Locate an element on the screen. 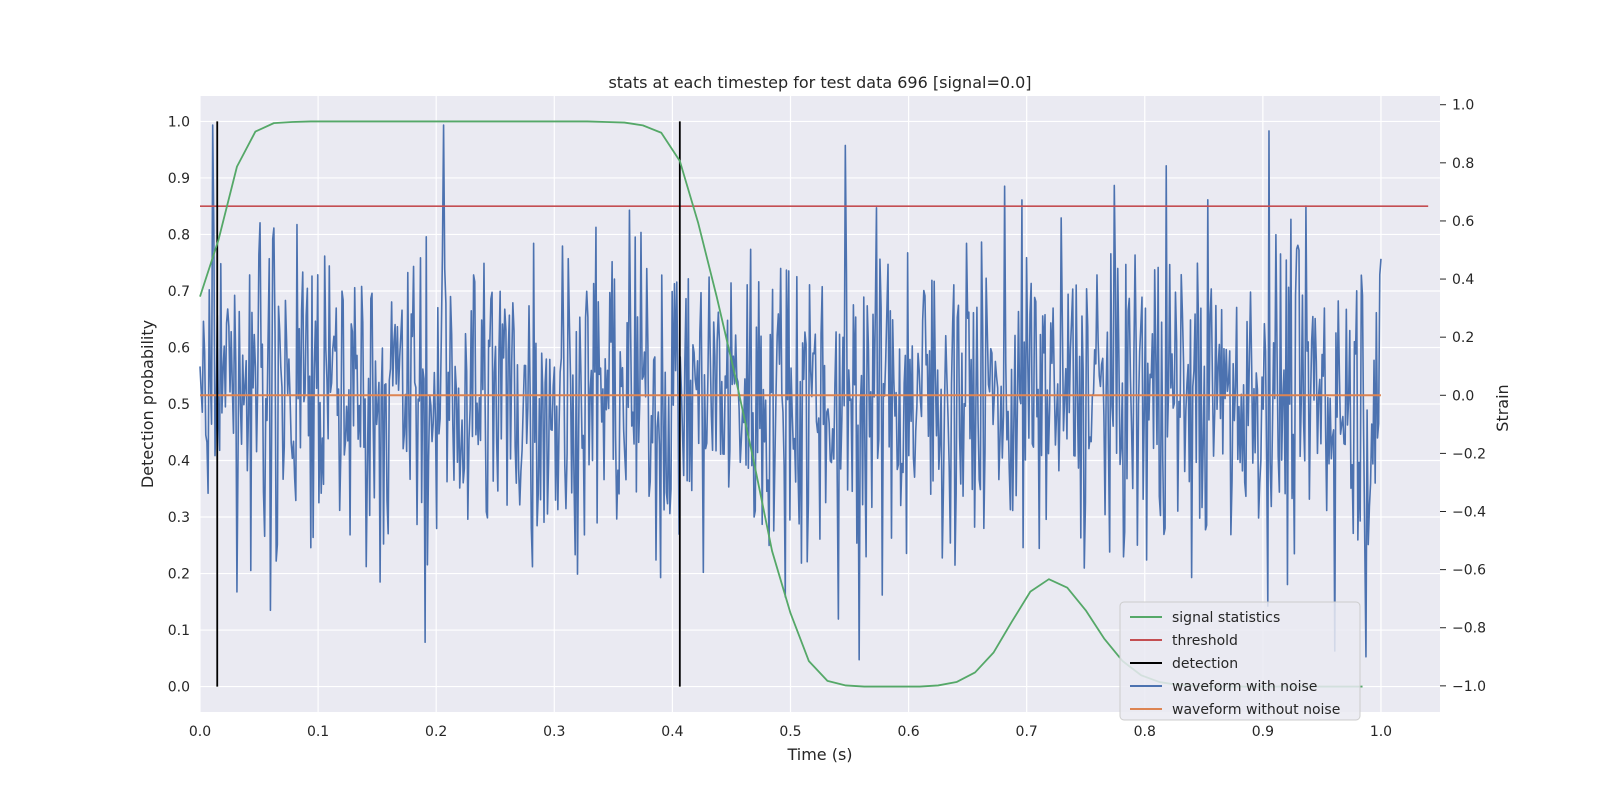  x-tick-label: 0.7 is located at coordinates (1027, 732).